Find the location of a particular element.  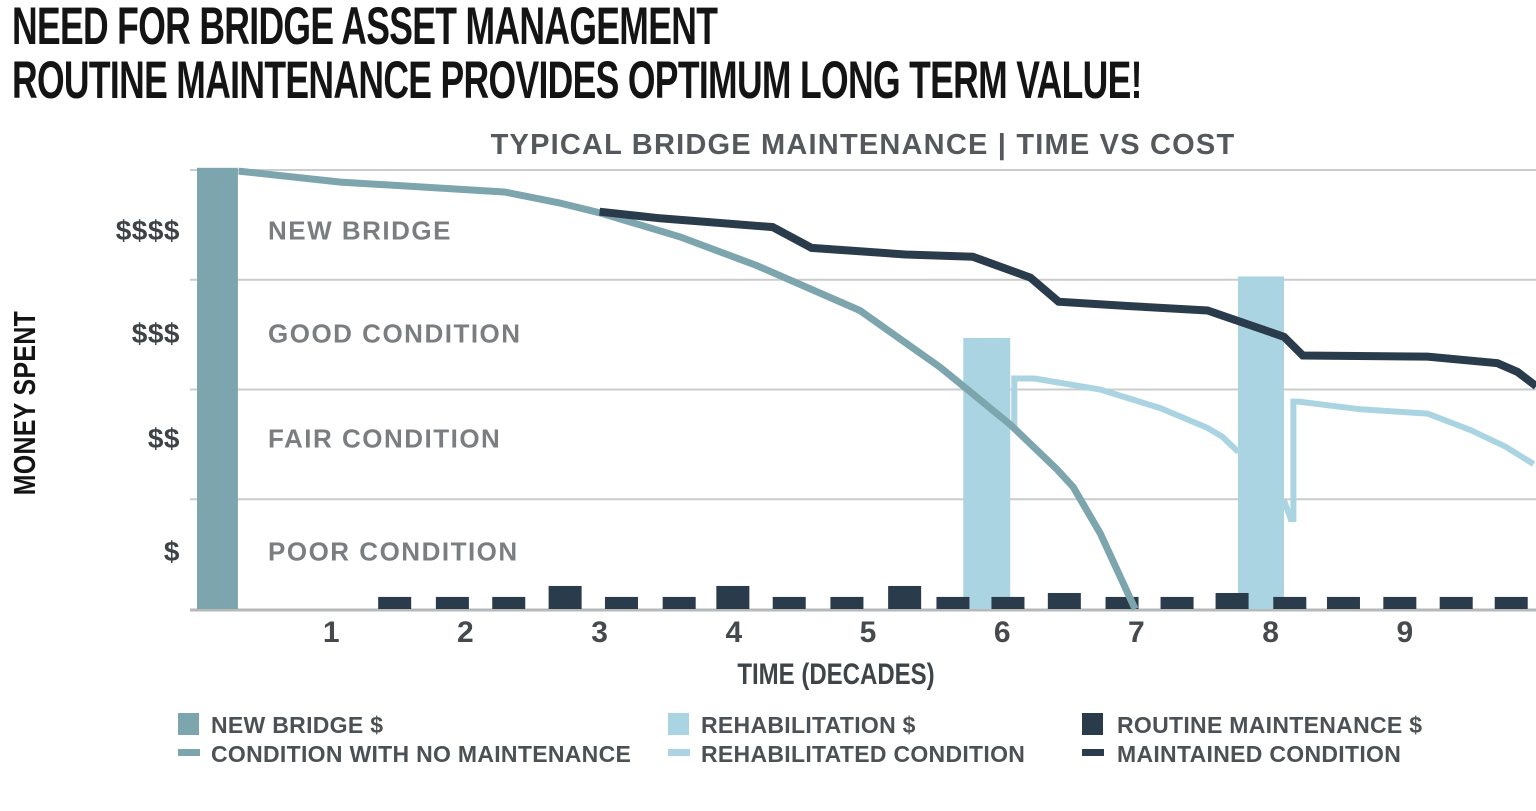

new-bridge-bar is located at coordinates (217, 388).